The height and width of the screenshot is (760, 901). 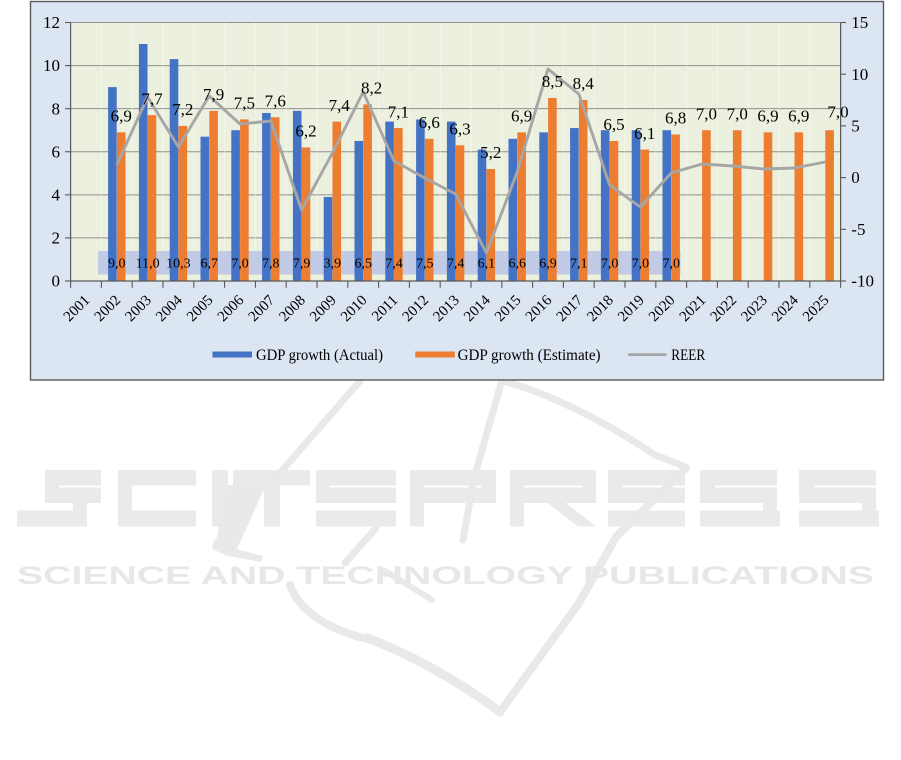 What do you see at coordinates (305, 131) in the screenshot?
I see `svg-text: 6,2` at bounding box center [305, 131].